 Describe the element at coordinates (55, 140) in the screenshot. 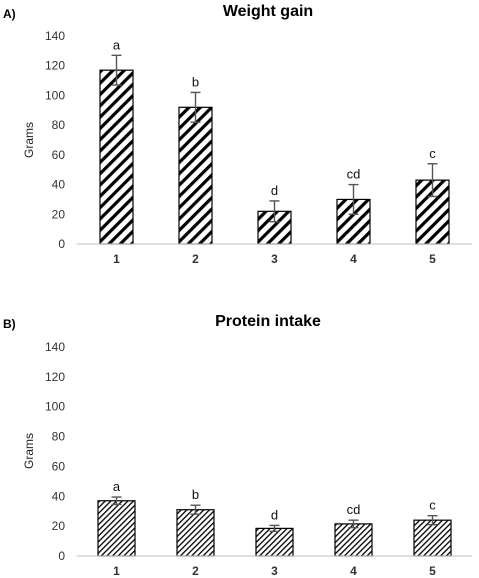

I see `panel-a-y-ticks: 0 20 40 60 80 100 120 140` at that location.